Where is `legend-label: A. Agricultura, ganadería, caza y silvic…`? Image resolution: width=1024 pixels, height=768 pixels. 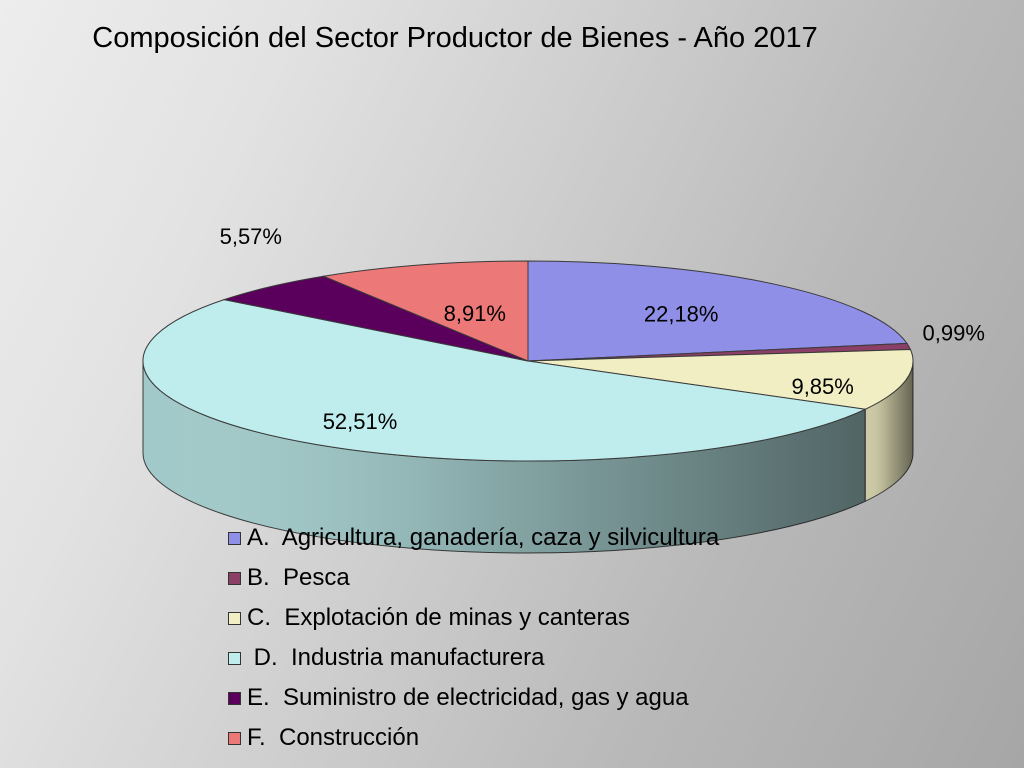 legend-label: A. Agricultura, ganadería, caza y silvic… is located at coordinates (483, 537).